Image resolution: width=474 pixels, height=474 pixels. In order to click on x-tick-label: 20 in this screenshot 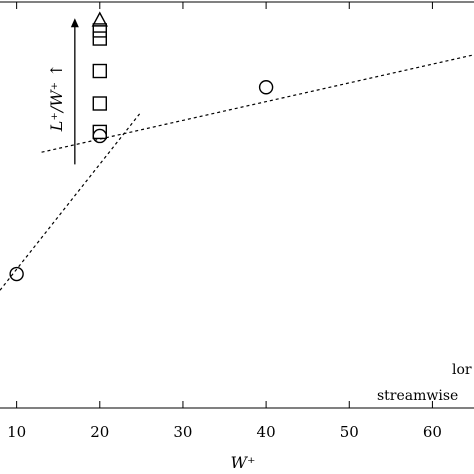, I will do `click(99, 432)`.